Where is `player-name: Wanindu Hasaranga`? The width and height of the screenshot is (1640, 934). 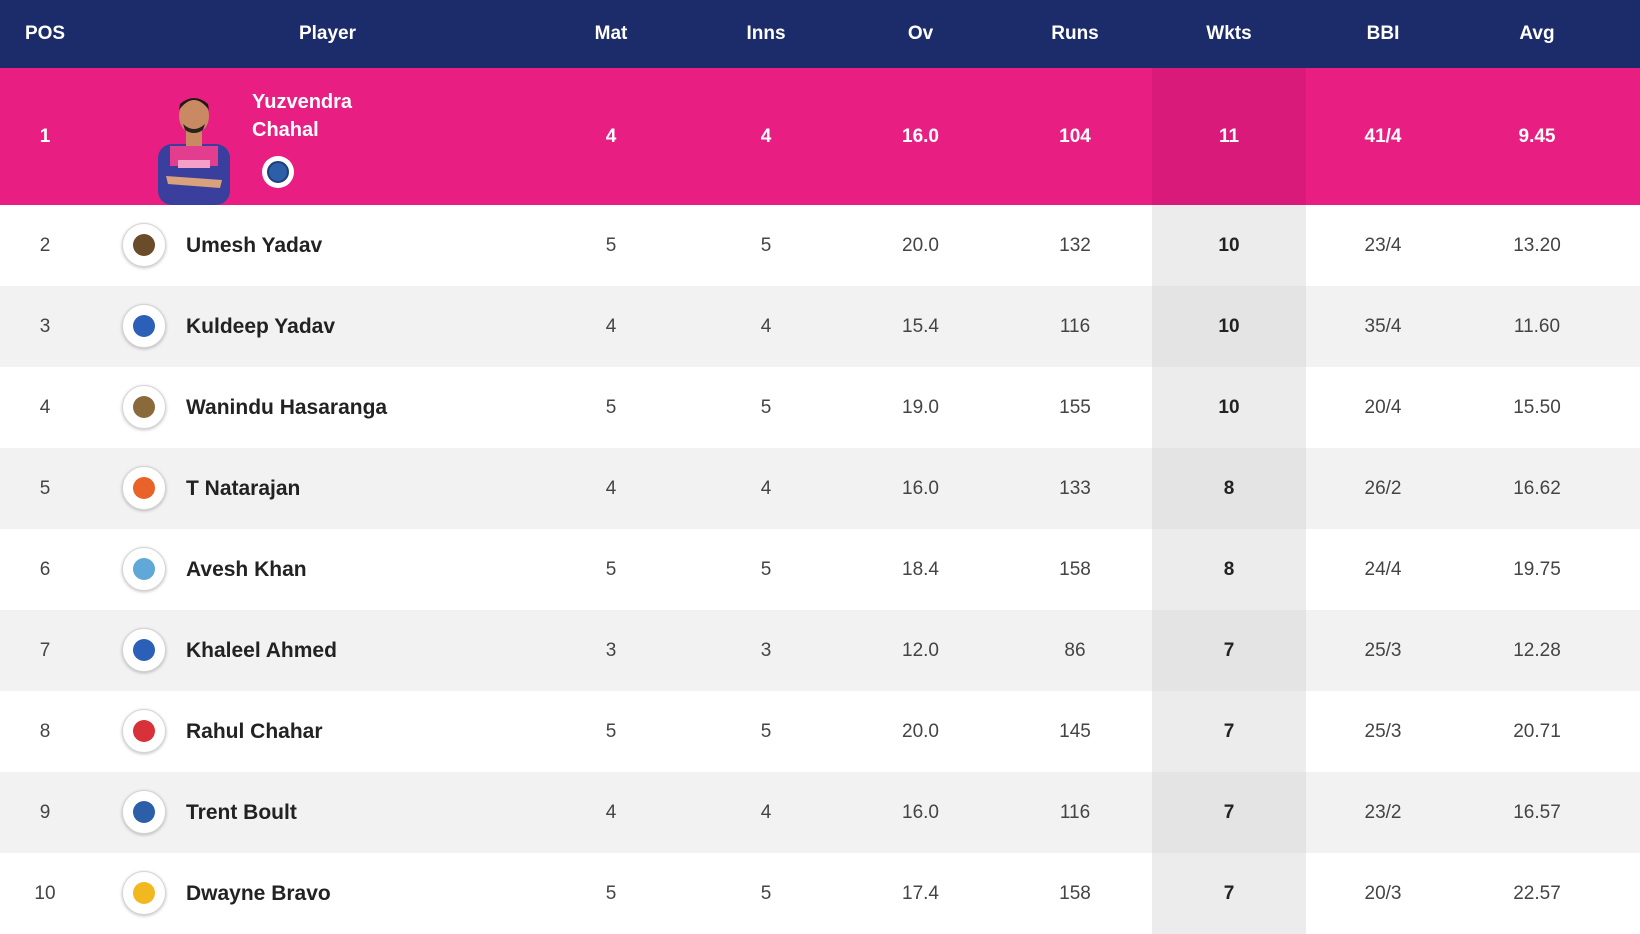 player-name: Wanindu Hasaranga is located at coordinates (287, 407).